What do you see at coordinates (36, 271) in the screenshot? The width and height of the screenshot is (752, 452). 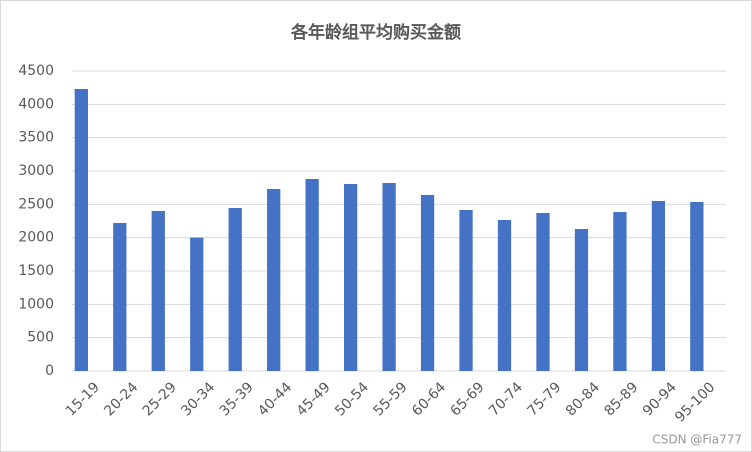 I see `y-tick-label: 1500` at bounding box center [36, 271].